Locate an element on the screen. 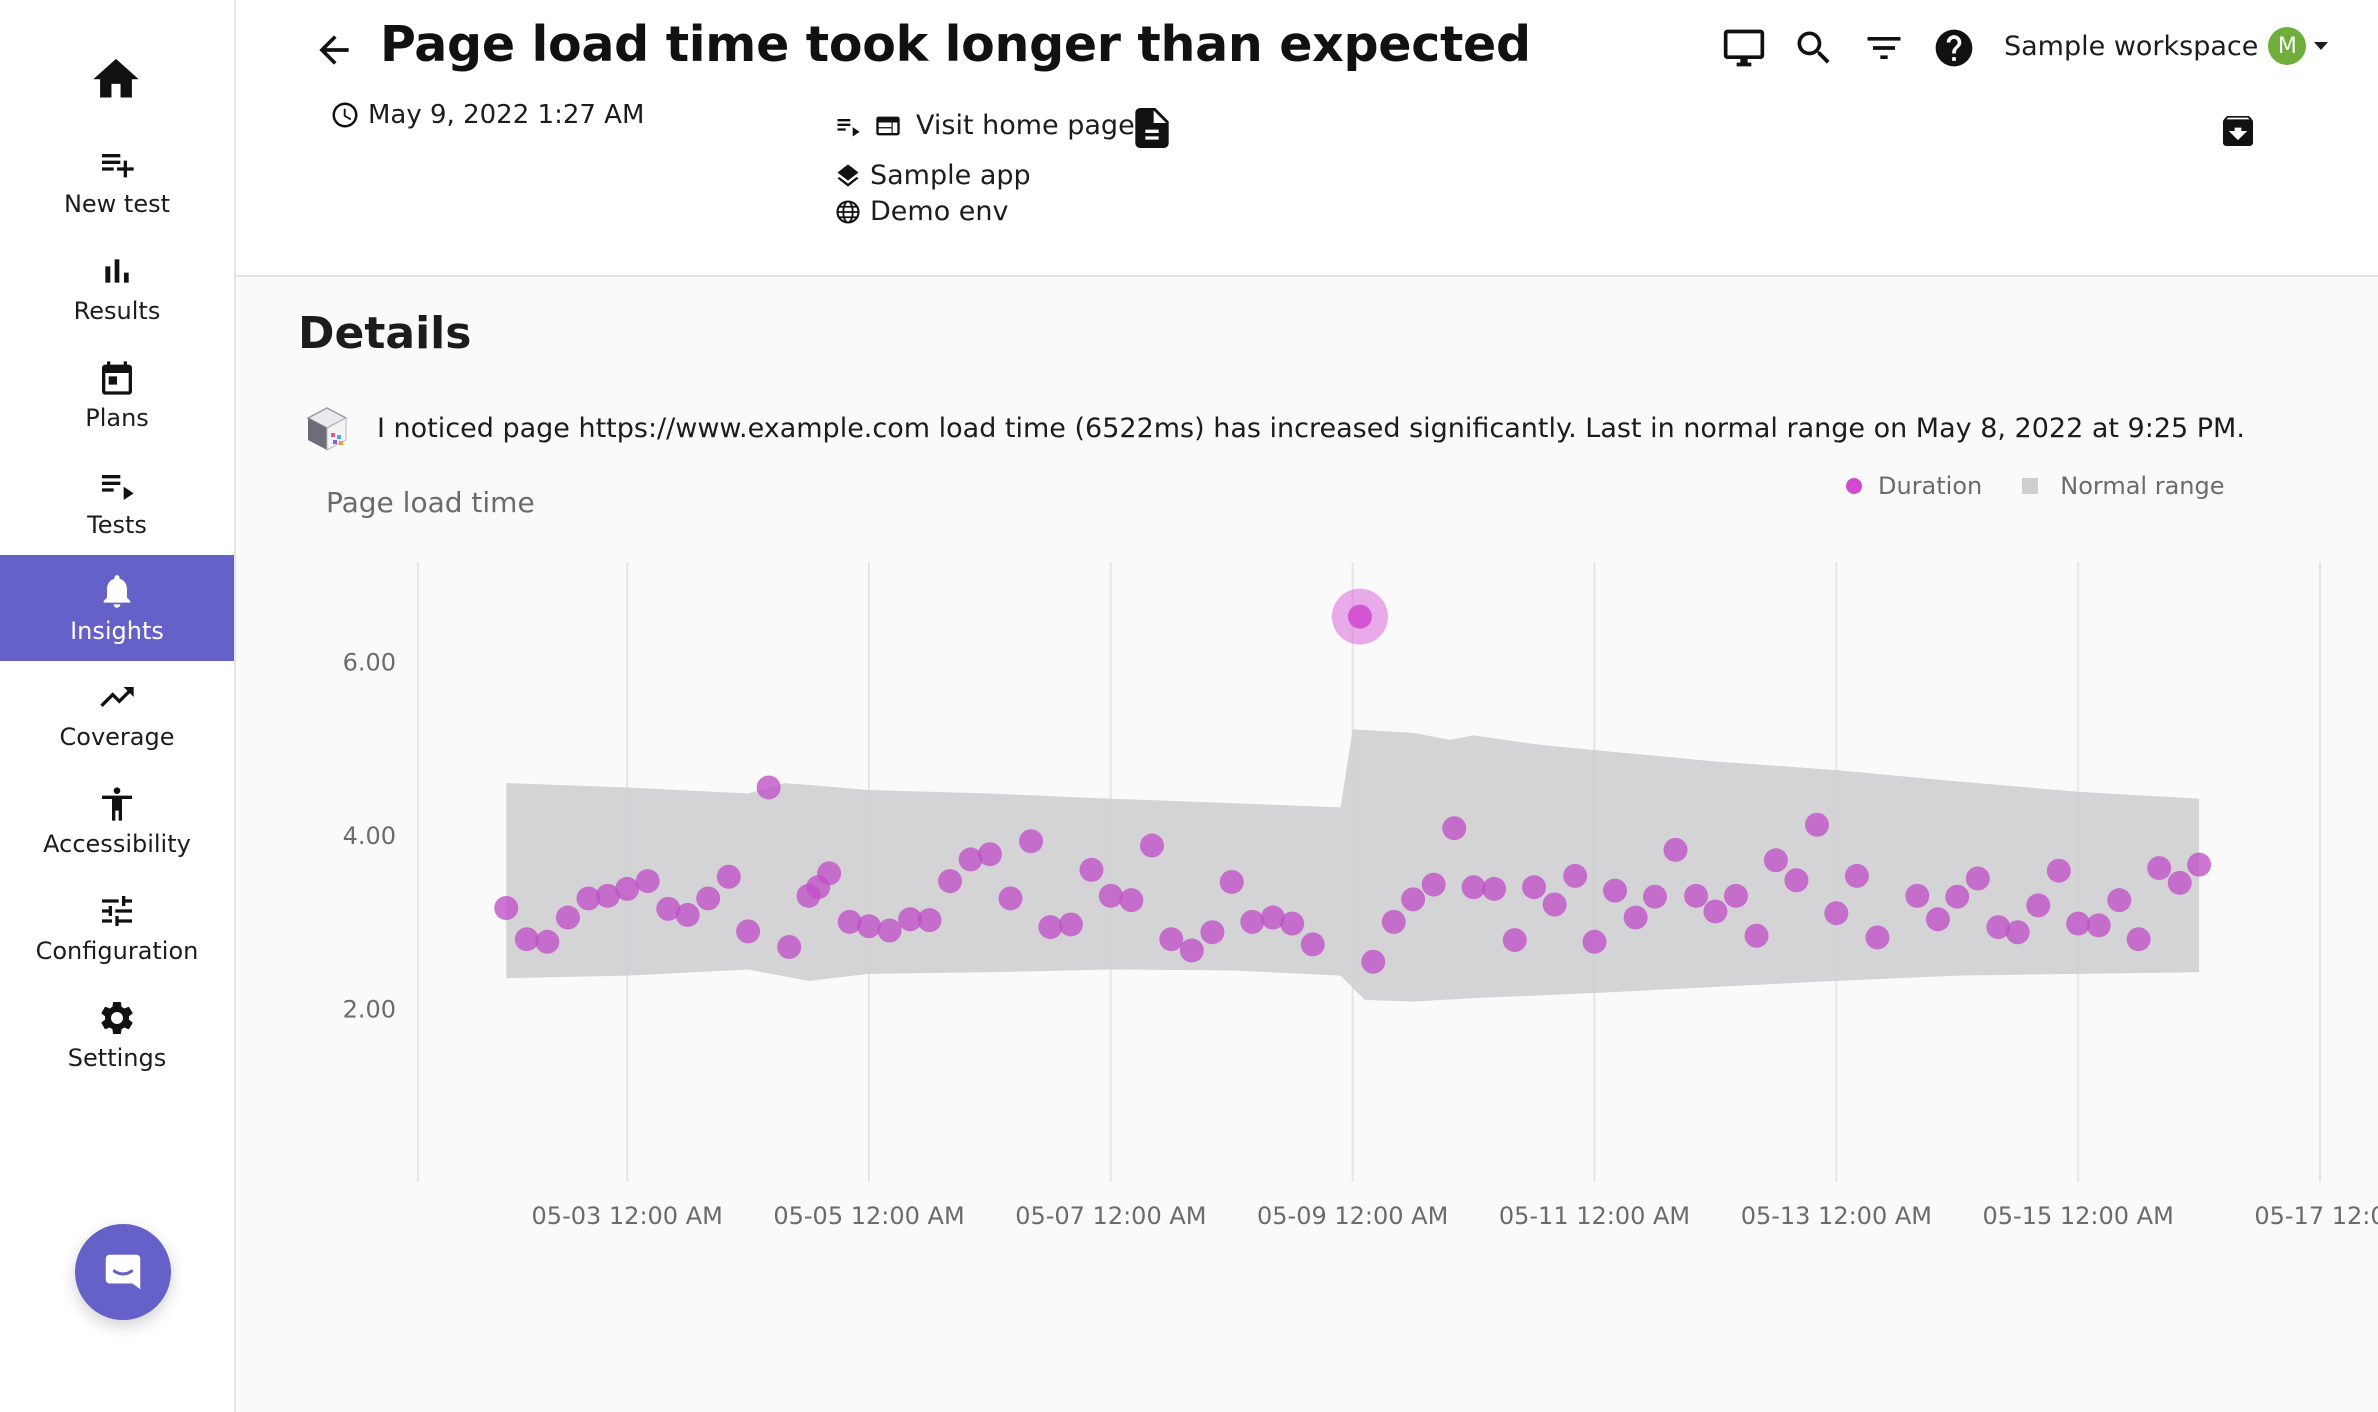 This screenshot has height=1412, width=2378. monitor-icon is located at coordinates (1744, 48).